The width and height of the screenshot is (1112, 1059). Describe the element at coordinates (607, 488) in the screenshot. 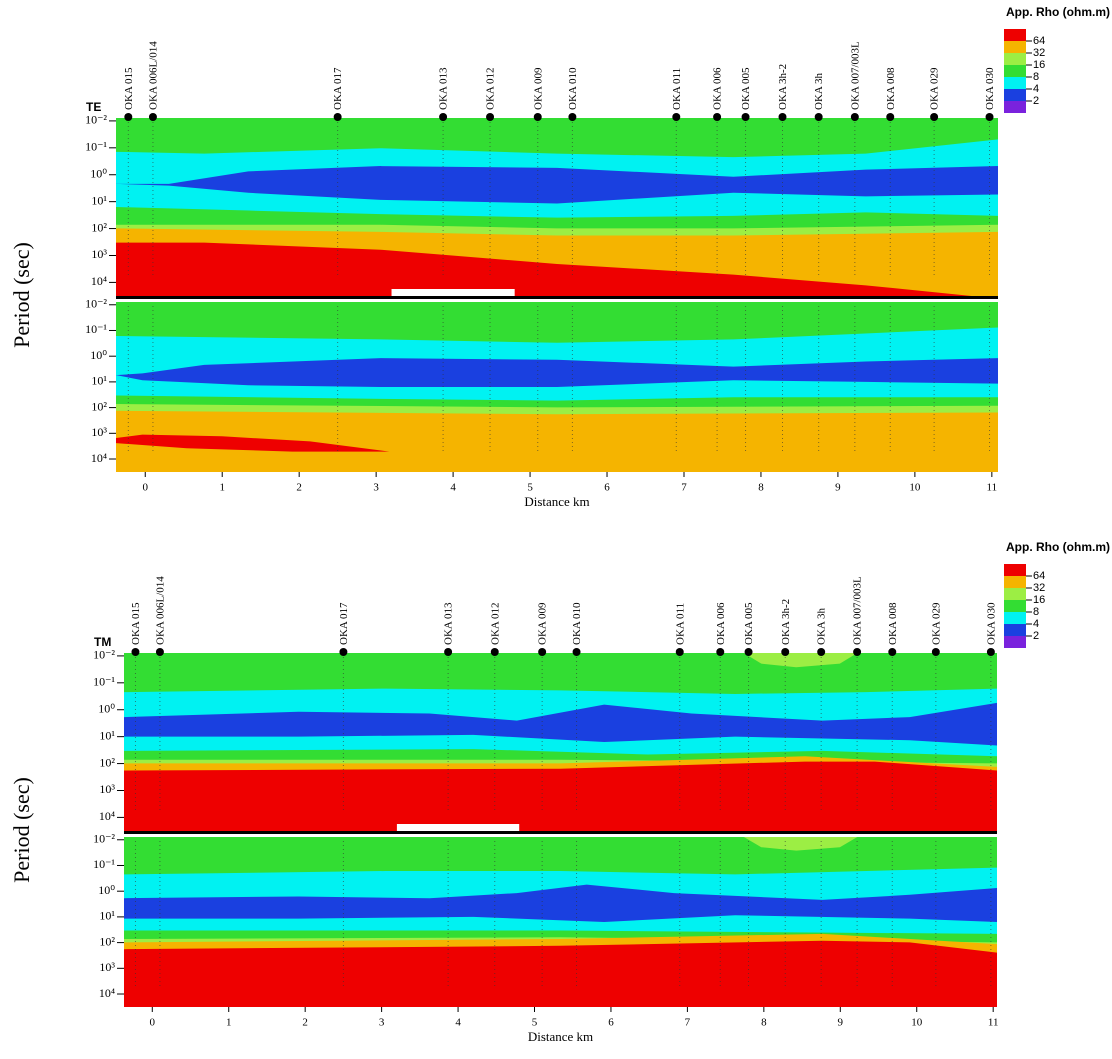

I see `x-tick-label: 6` at that location.